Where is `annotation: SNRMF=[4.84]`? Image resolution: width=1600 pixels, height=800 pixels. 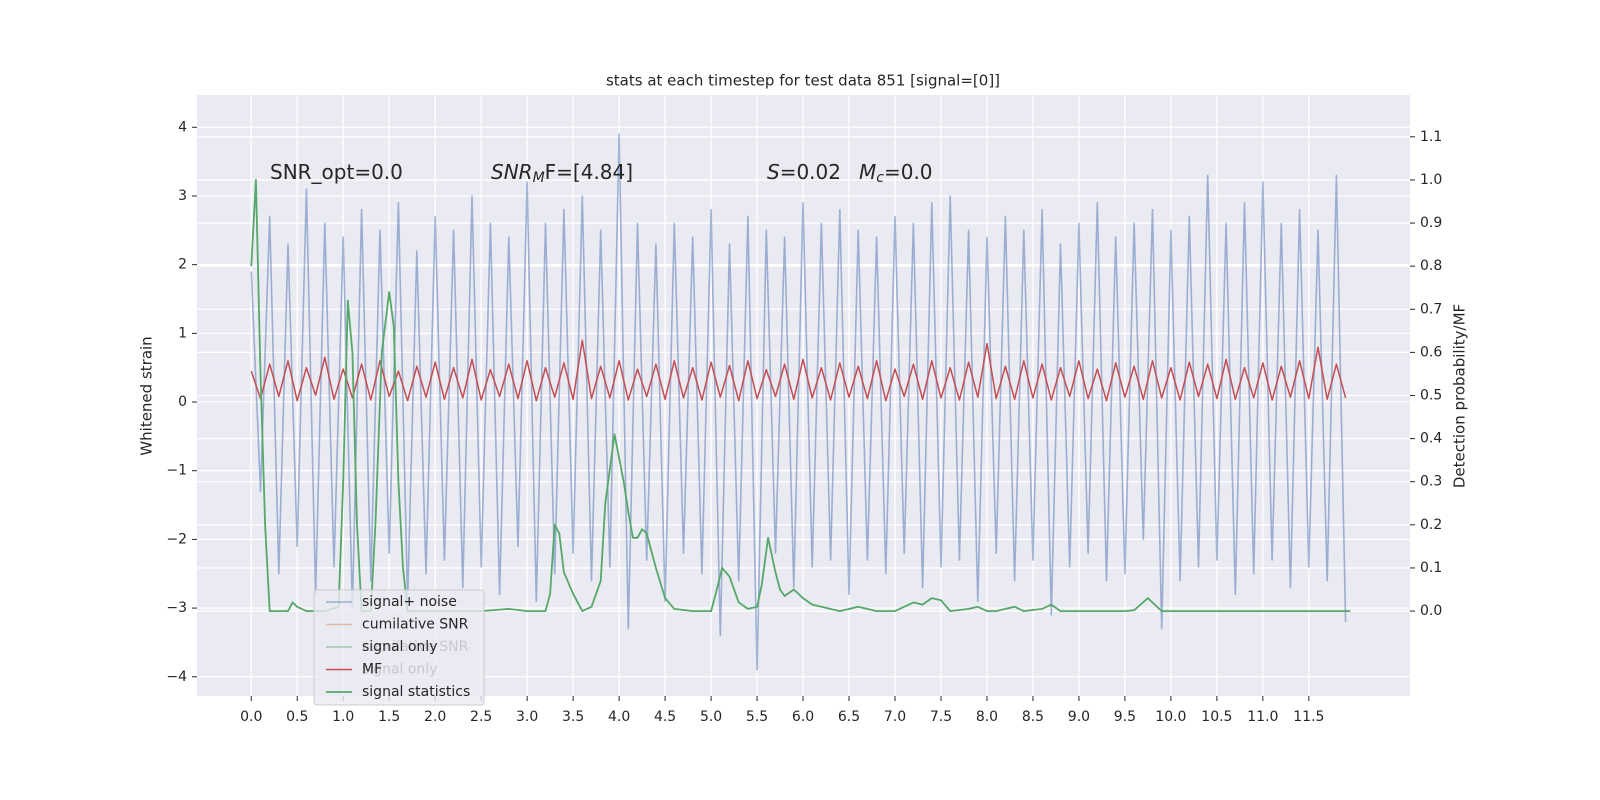
annotation: SNRMF=[4.84] is located at coordinates (562, 173).